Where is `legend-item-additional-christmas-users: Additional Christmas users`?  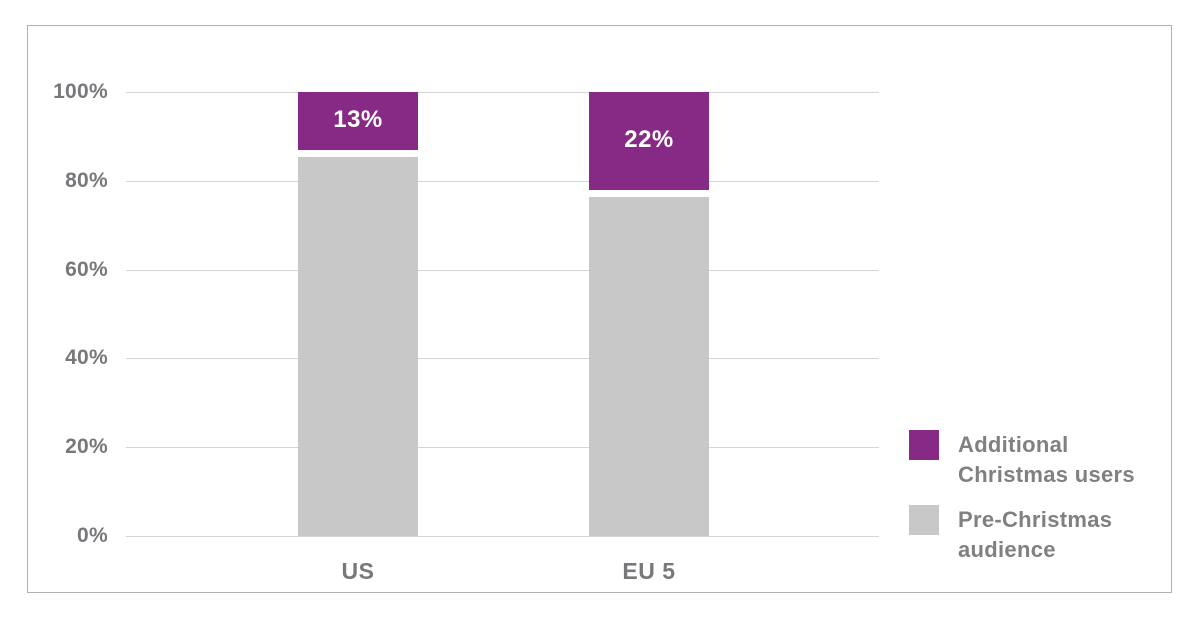 legend-item-additional-christmas-users: Additional Christmas users is located at coordinates (1034, 460).